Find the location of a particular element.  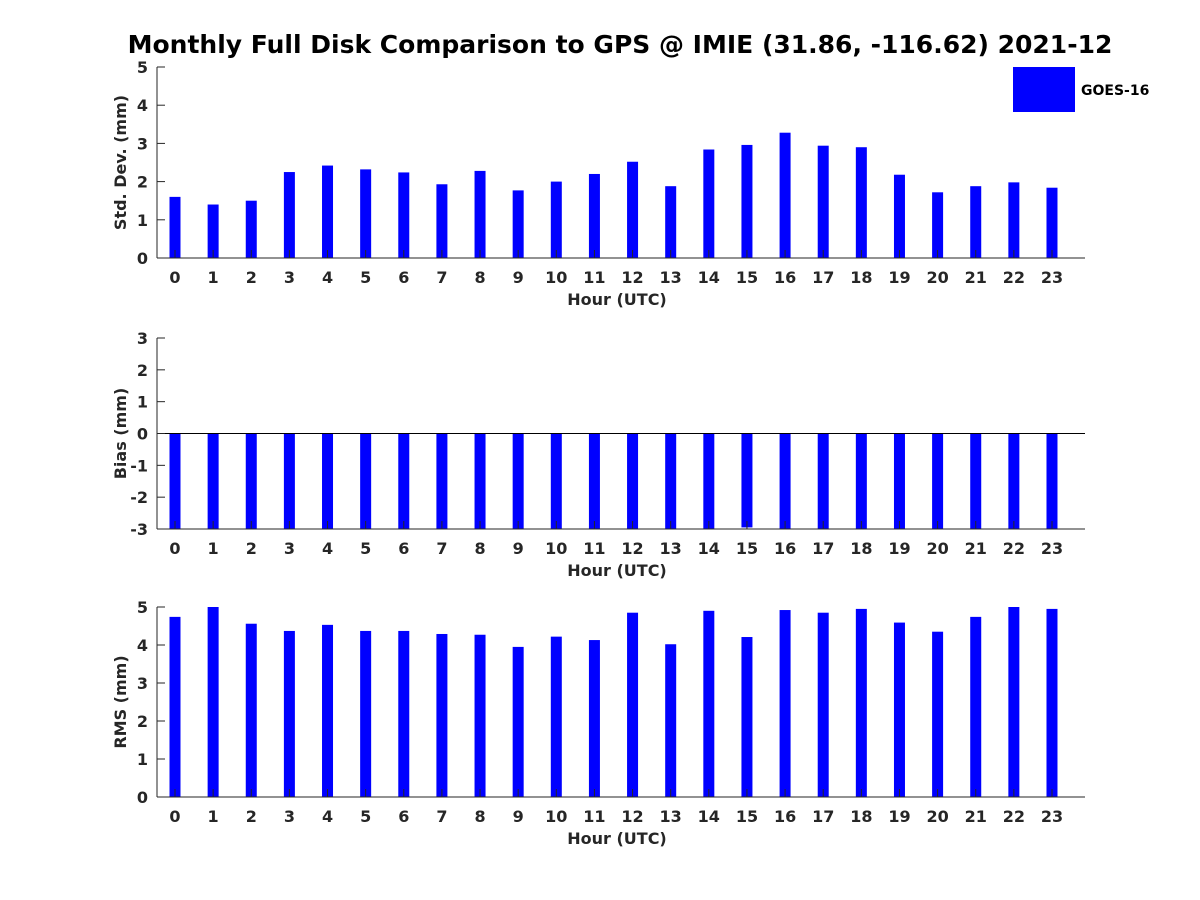

rms-xtick-label: 5 is located at coordinates (365, 816).